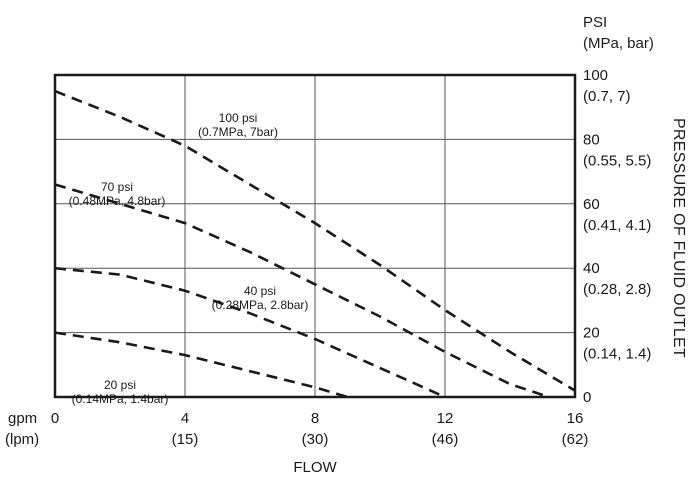 The width and height of the screenshot is (700, 482). What do you see at coordinates (591, 268) in the screenshot?
I see `y-tick-label: 40` at bounding box center [591, 268].